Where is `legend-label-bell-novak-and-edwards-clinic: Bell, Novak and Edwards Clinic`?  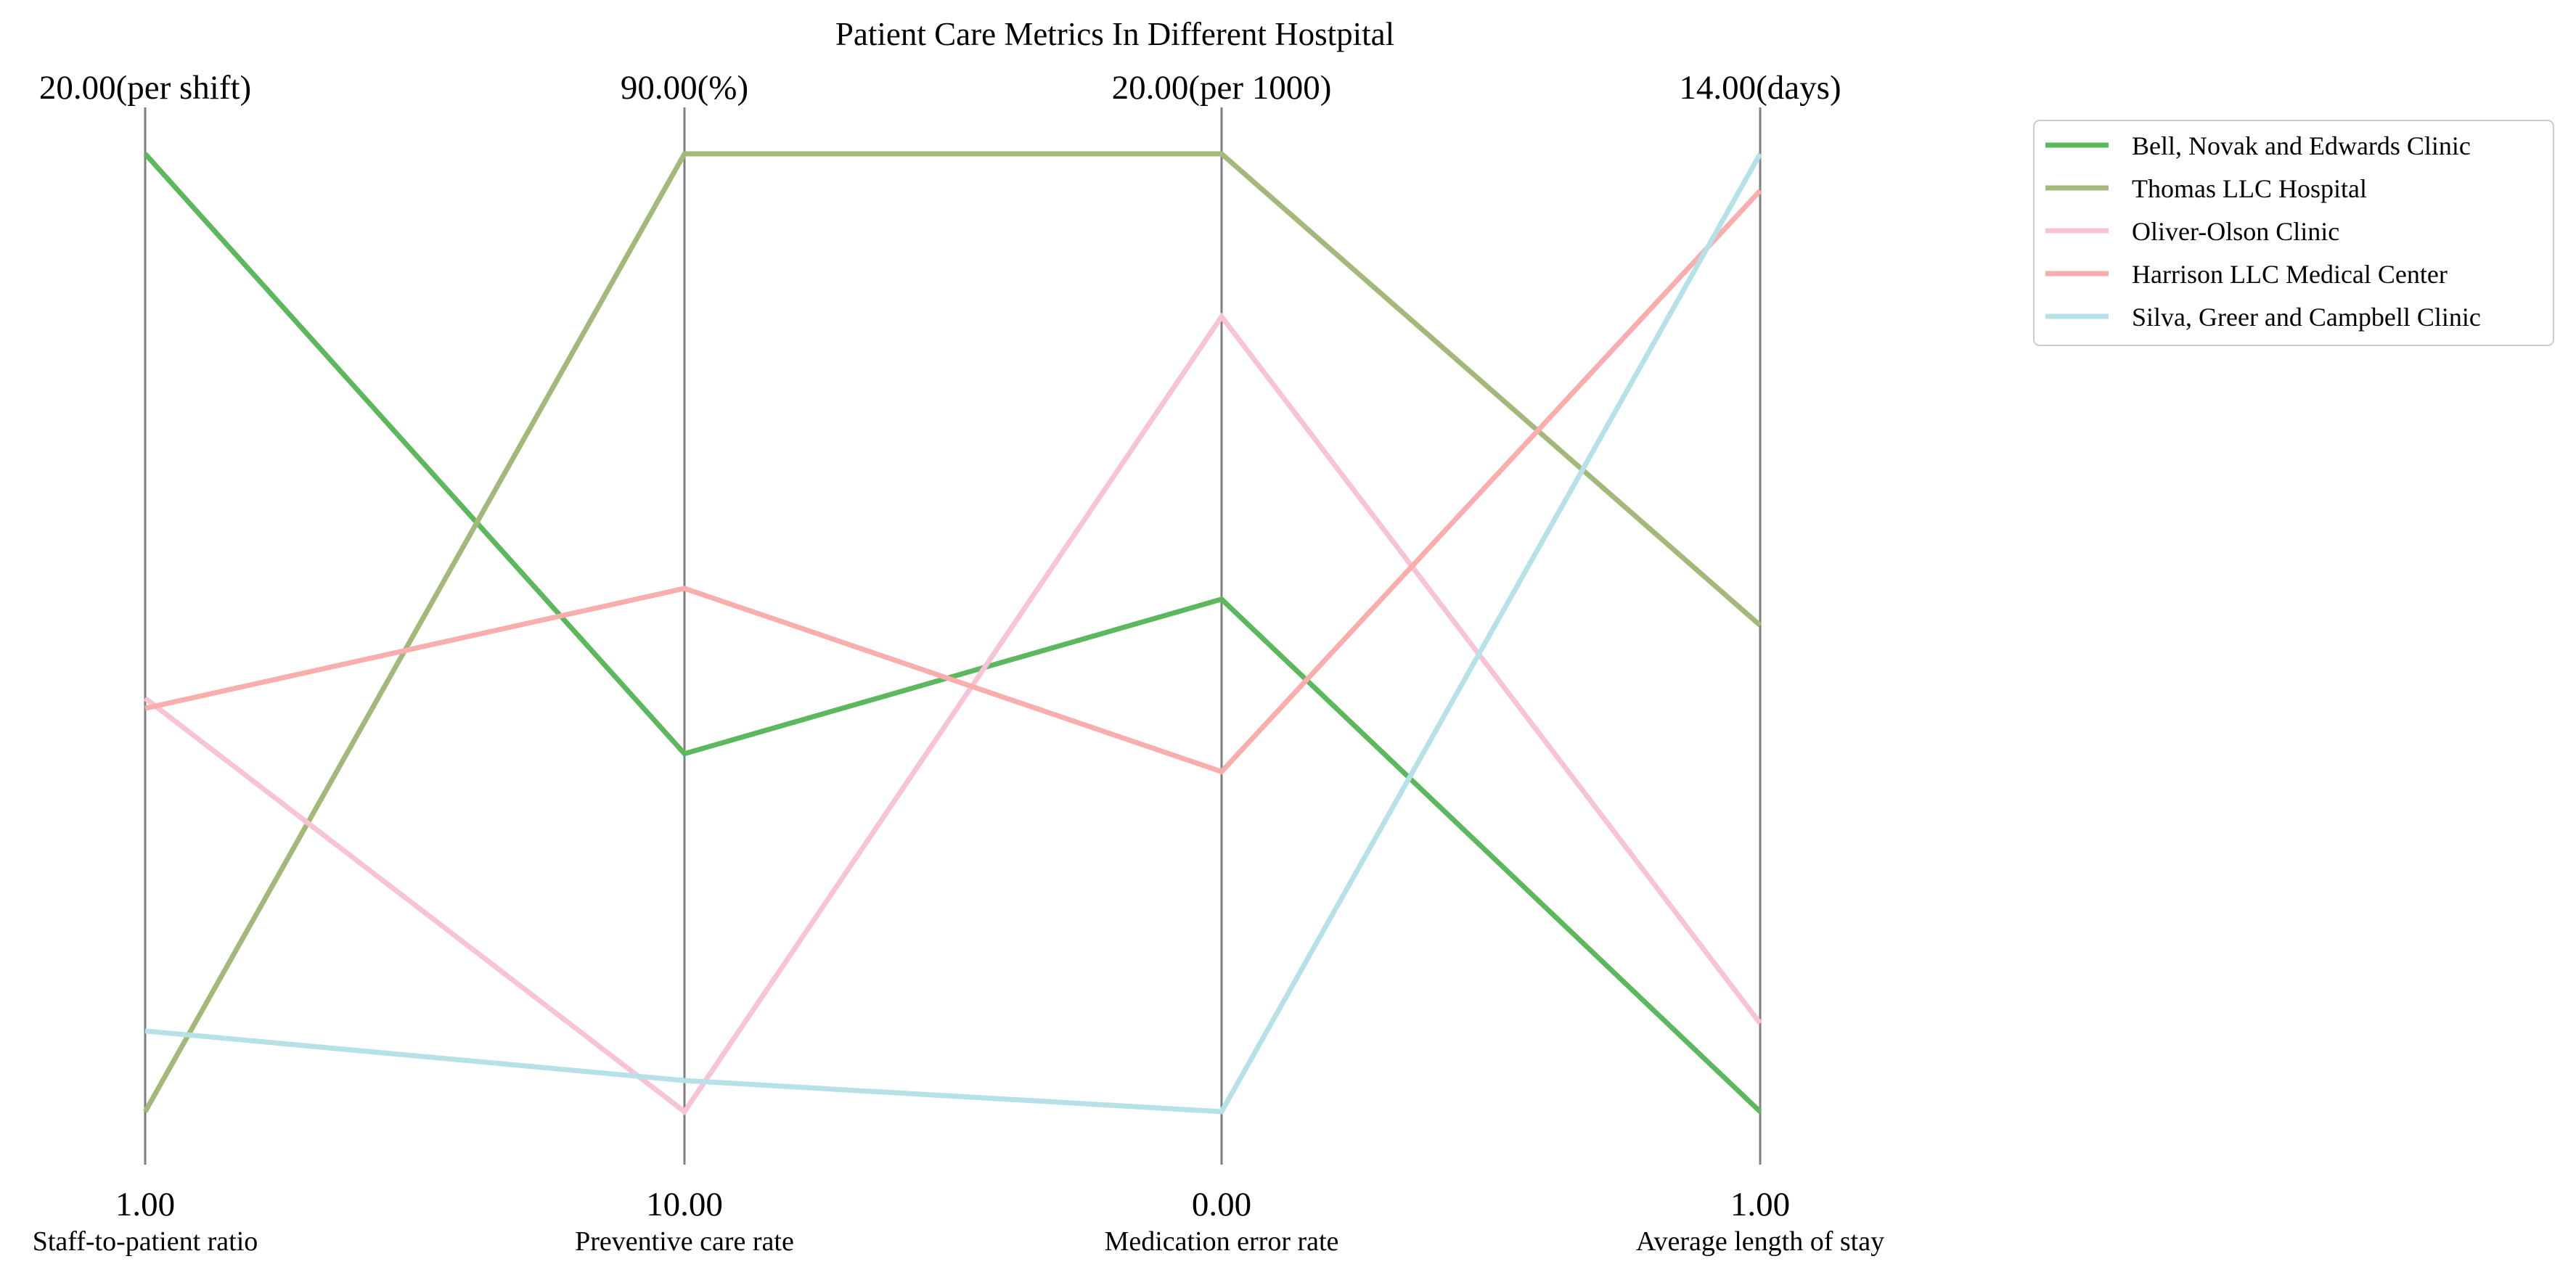 legend-label-bell-novak-and-edwards-clinic: Bell, Novak and Edwards Clinic is located at coordinates (2301, 145).